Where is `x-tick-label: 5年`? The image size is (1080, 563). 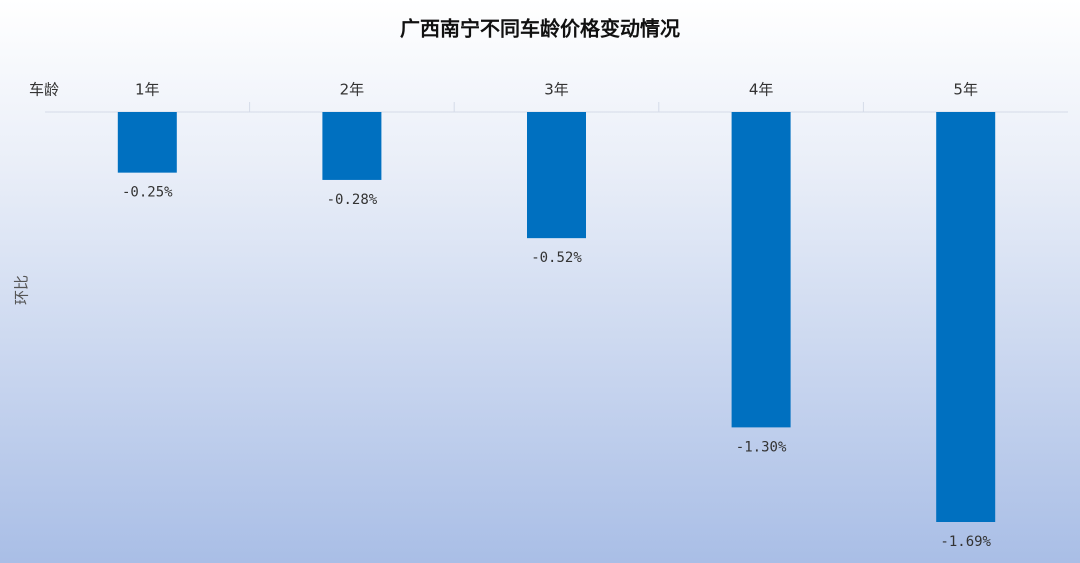 x-tick-label: 5年 is located at coordinates (965, 90).